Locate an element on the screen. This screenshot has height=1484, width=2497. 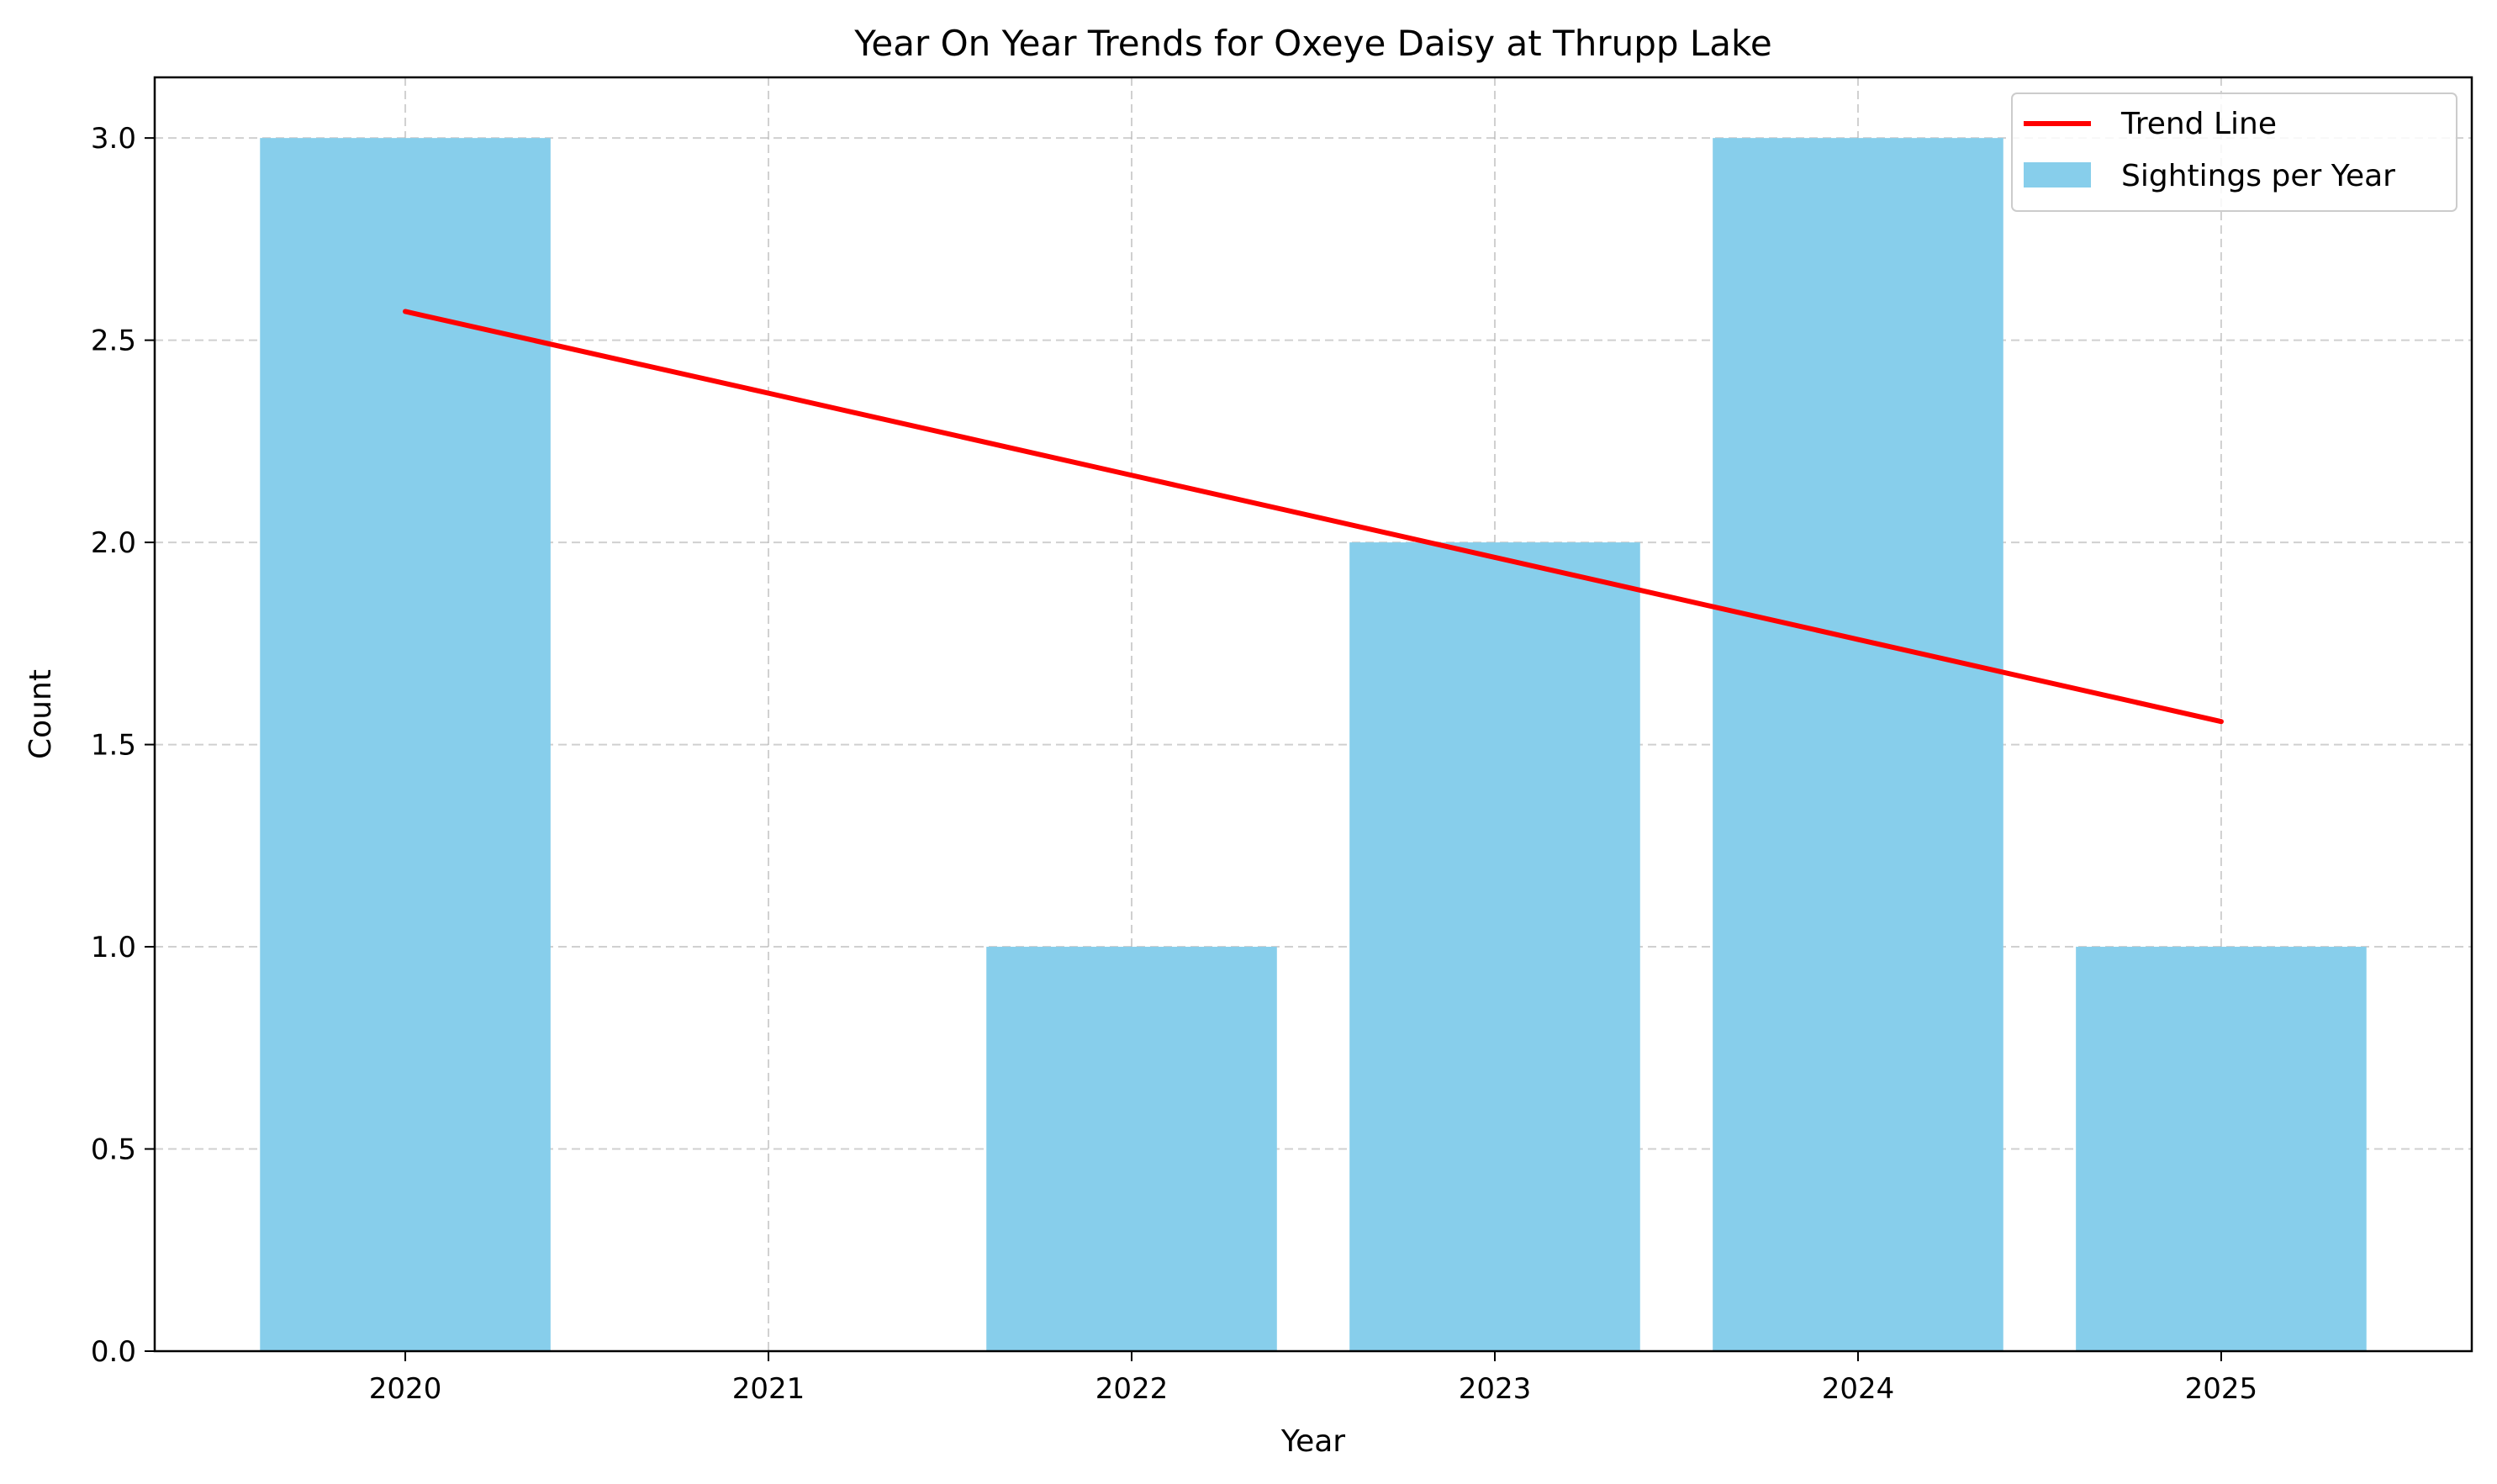
legend-swatch-sightings is located at coordinates (2057, 174).